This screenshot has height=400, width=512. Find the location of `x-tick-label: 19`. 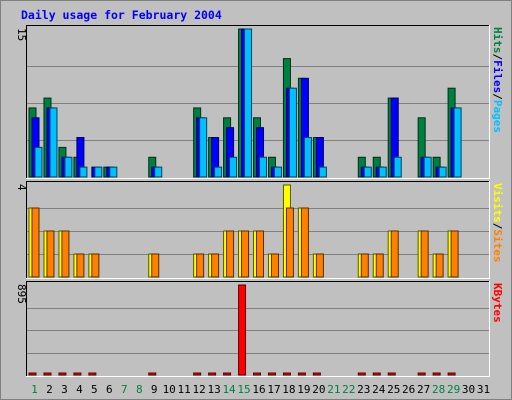

x-tick-label: 19 is located at coordinates (303, 389).